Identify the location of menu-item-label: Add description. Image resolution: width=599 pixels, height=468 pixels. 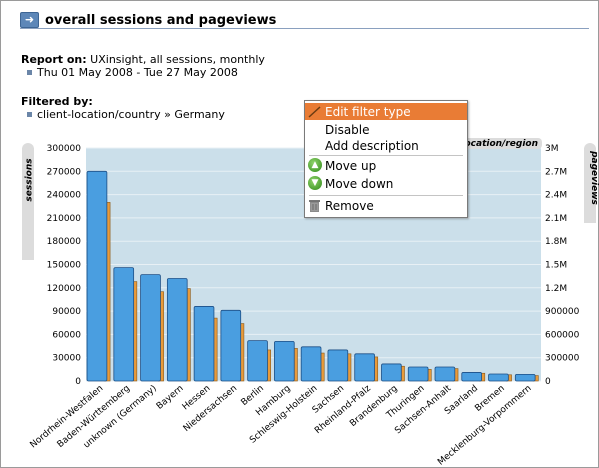
(372, 145).